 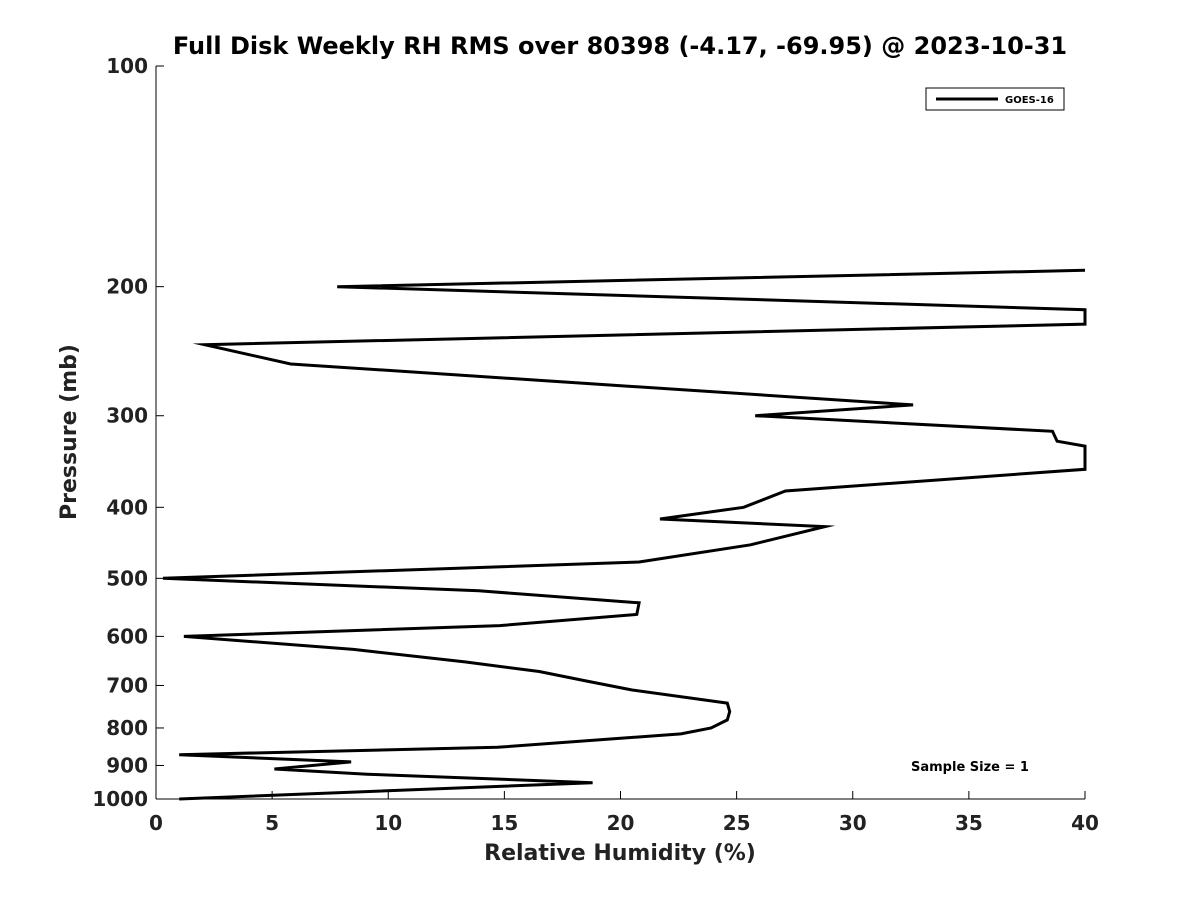 I want to click on y-tick-label: 300, so click(x=127, y=416).